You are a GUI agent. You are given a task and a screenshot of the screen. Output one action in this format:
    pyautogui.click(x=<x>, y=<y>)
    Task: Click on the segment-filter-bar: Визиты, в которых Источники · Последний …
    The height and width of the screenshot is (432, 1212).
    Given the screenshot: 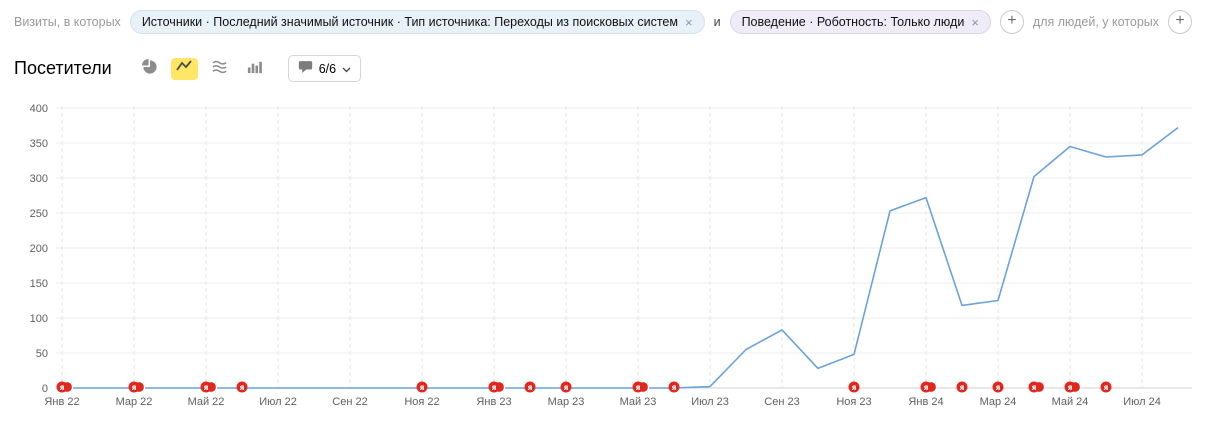 What is the action you would take?
    pyautogui.click(x=609, y=22)
    